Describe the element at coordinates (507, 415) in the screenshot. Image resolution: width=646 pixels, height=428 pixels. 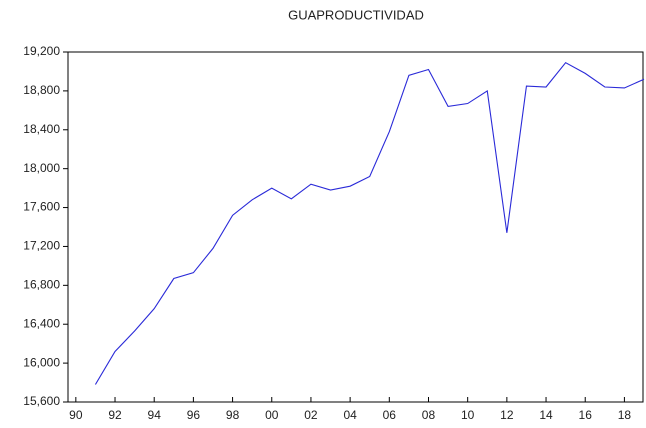
I see `x-tick-label: 12` at that location.